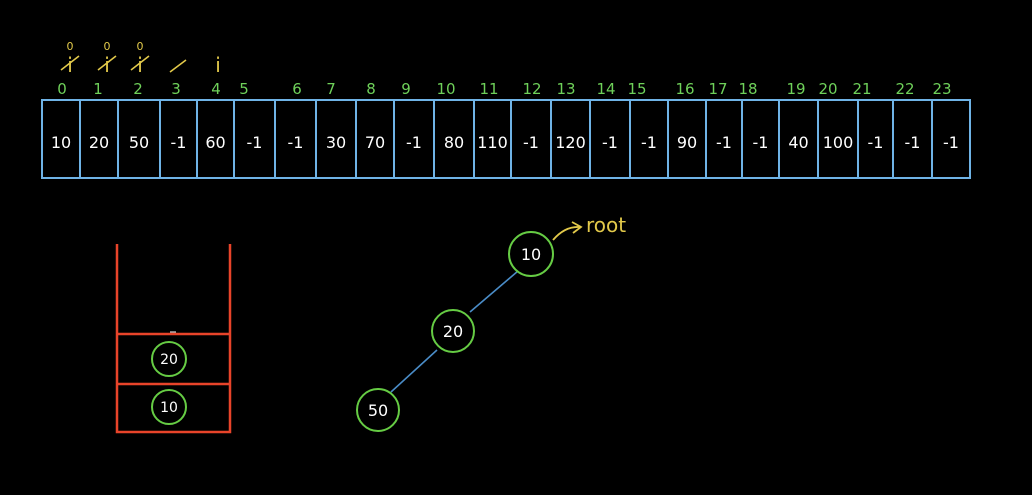 This screenshot has height=495, width=1032. What do you see at coordinates (371, 89) in the screenshot?
I see `array-index-label: 8` at bounding box center [371, 89].